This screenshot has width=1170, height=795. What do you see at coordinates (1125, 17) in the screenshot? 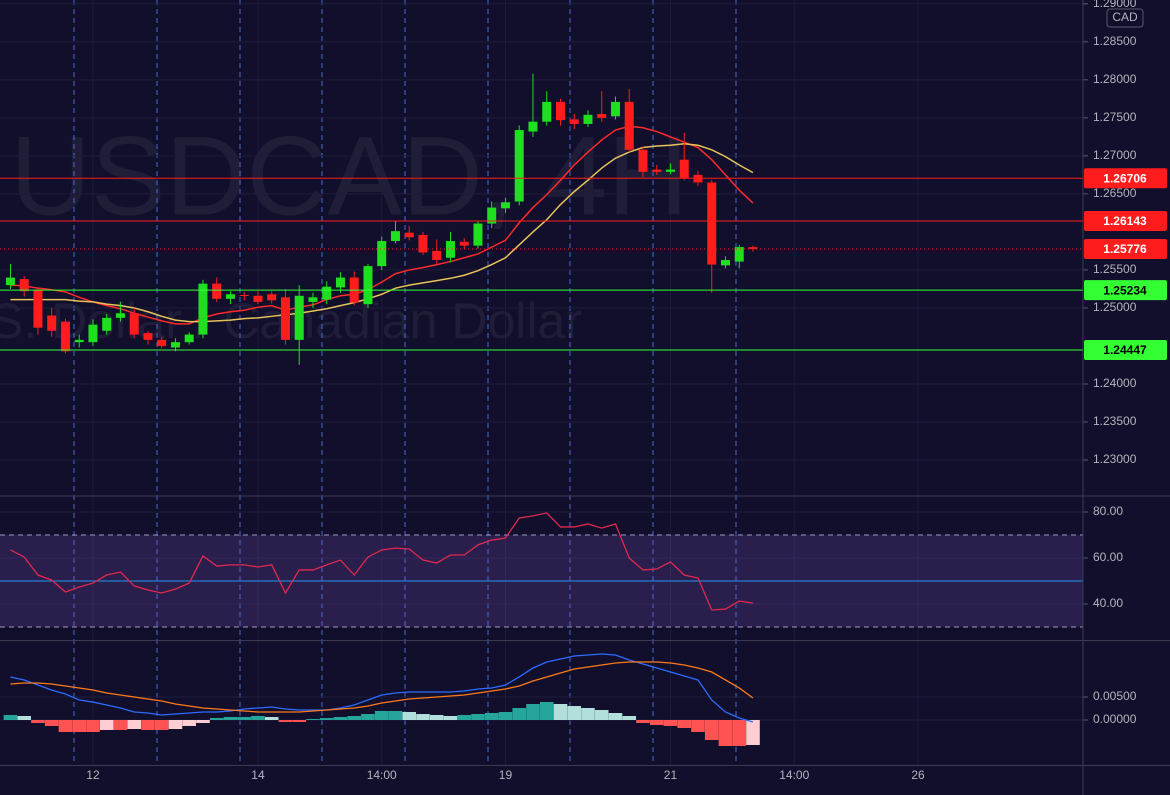
I see `currency-label: CAD` at bounding box center [1125, 17].